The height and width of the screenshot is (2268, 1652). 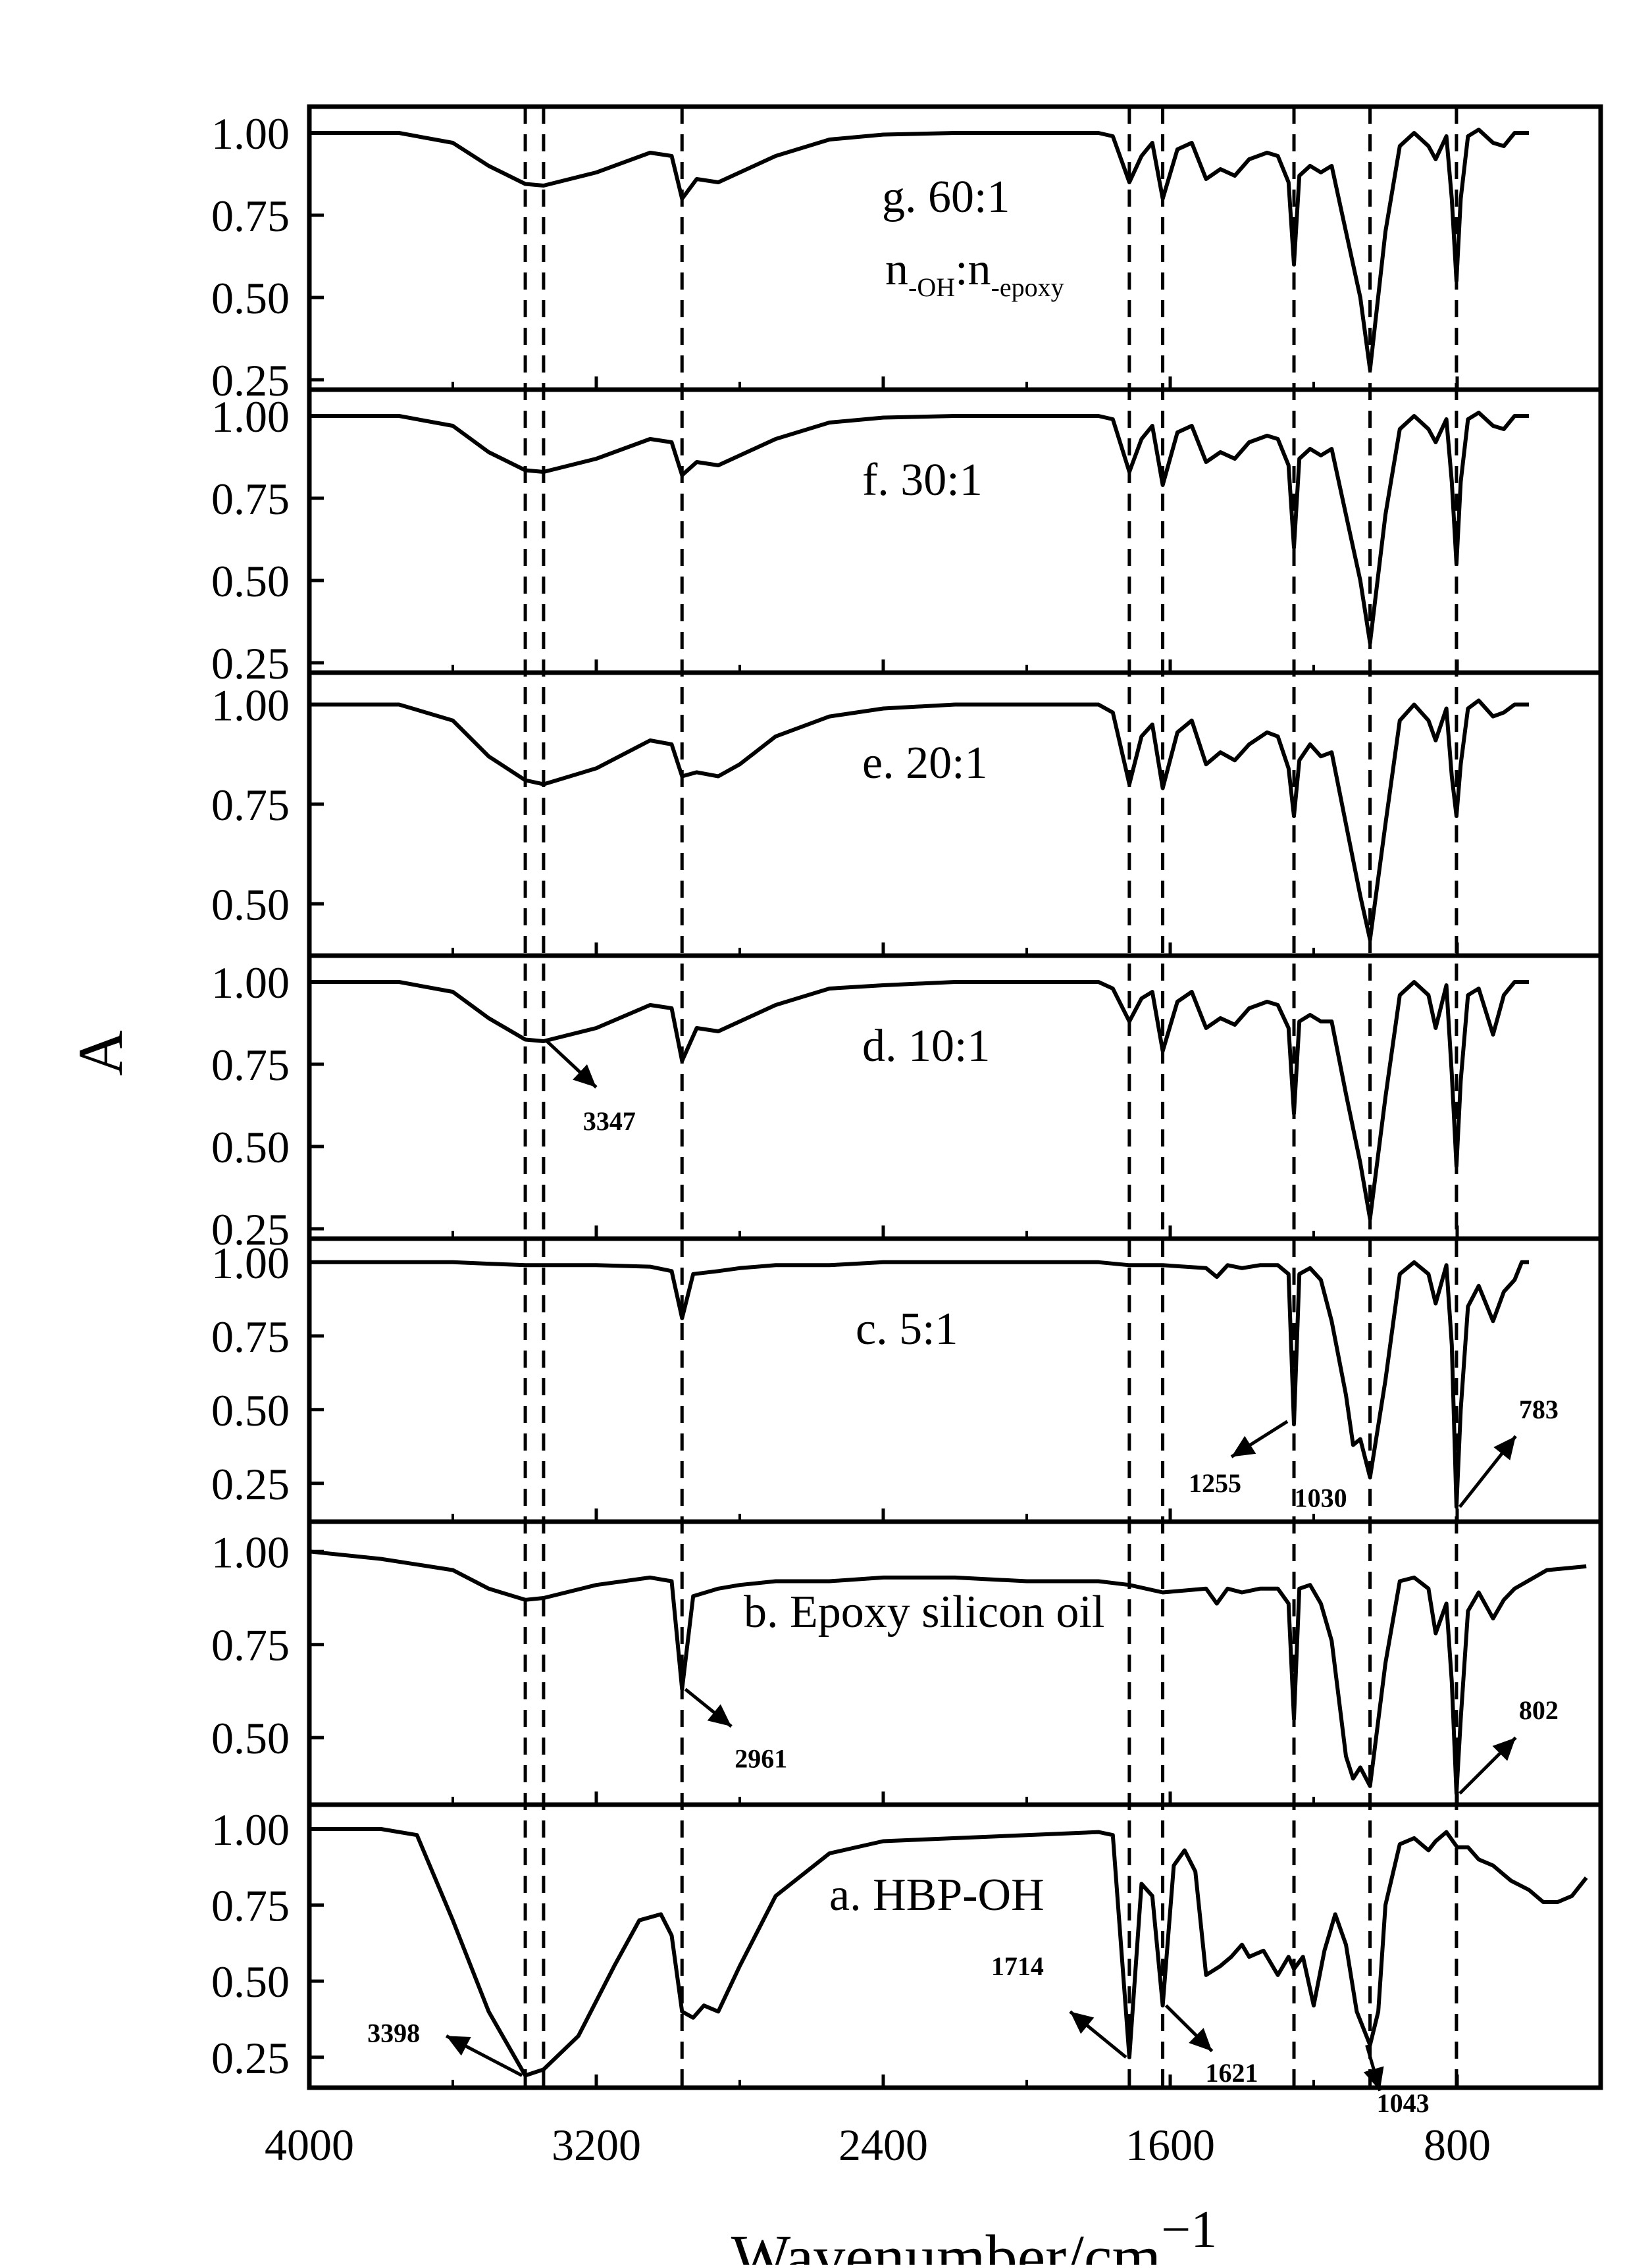 I want to click on ytick-label-e: 1.00, so click(x=250, y=705).